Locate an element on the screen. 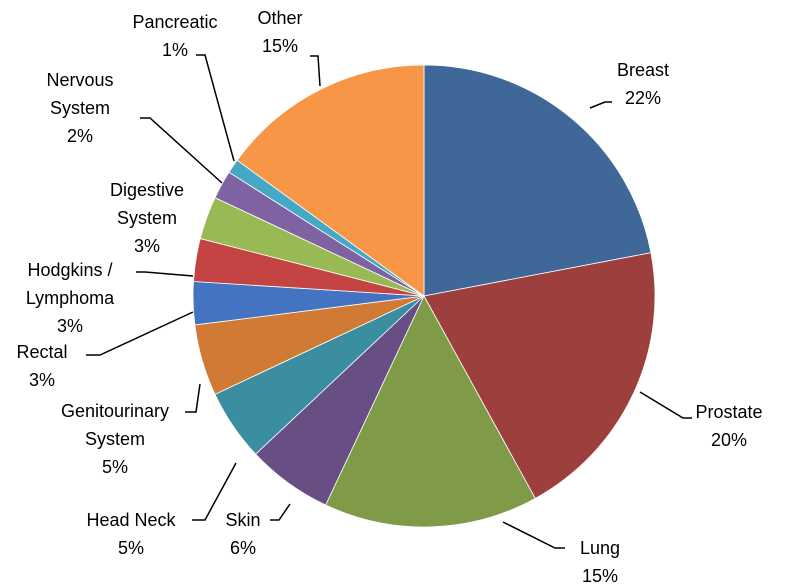 The width and height of the screenshot is (785, 587). category-label: Prostate is located at coordinates (729, 412).